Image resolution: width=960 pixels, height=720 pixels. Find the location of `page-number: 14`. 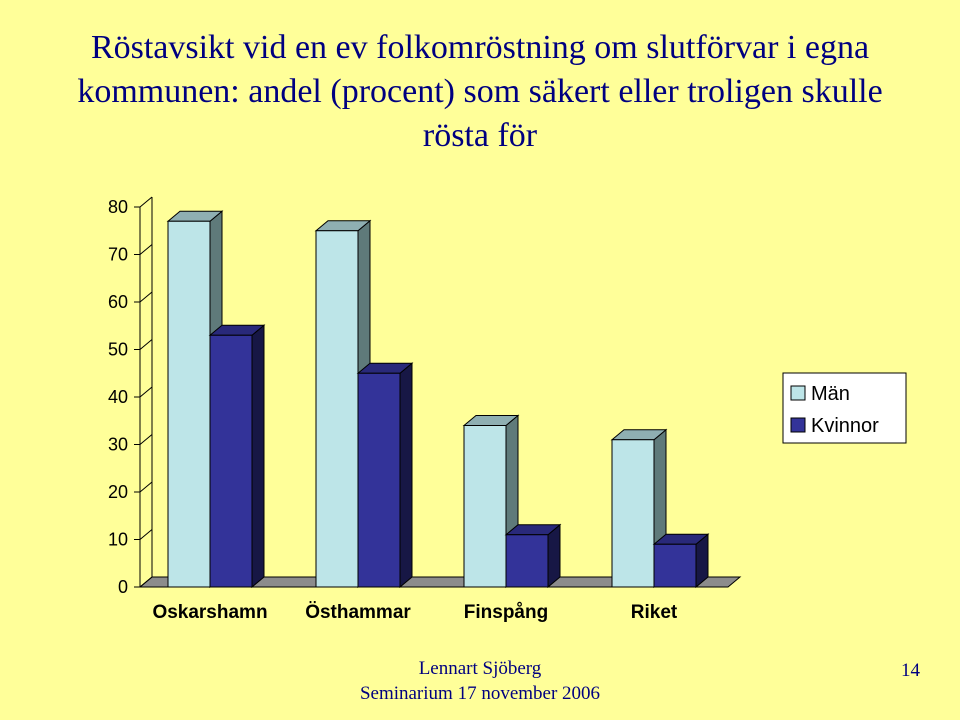

page-number: 14 is located at coordinates (910, 670).